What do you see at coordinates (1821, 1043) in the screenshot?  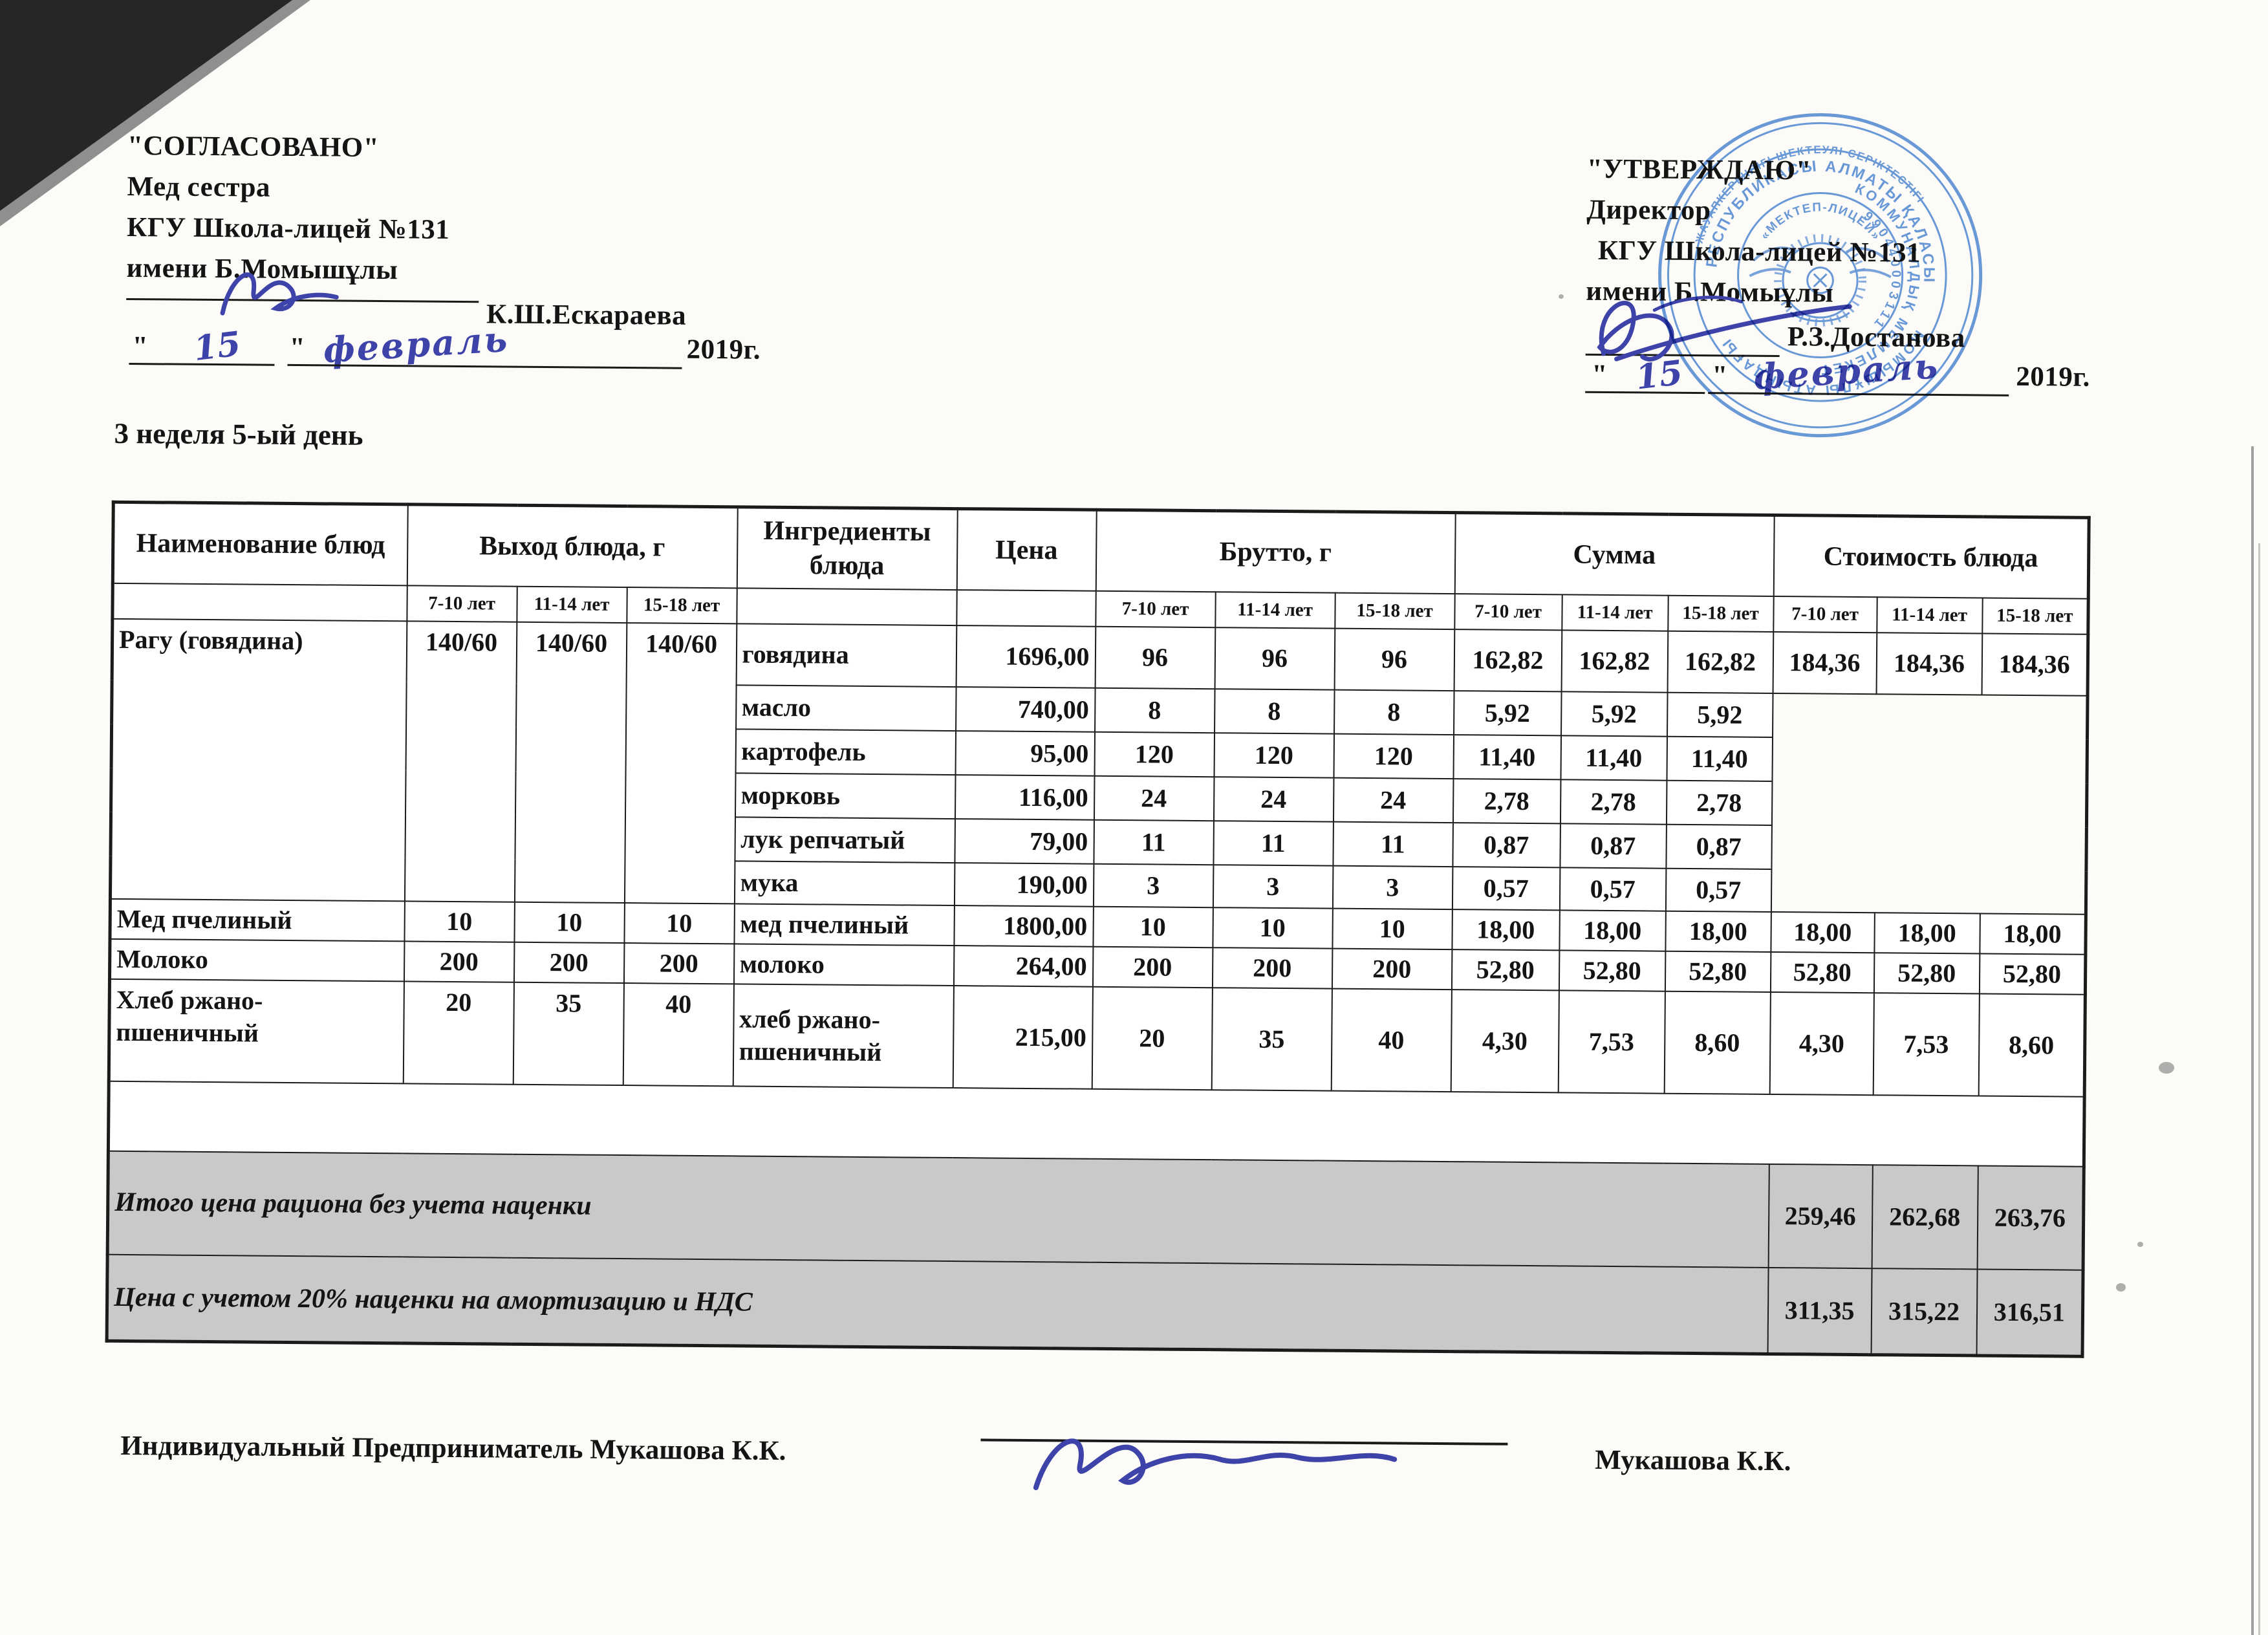 I see `cost-cell: 4,30` at bounding box center [1821, 1043].